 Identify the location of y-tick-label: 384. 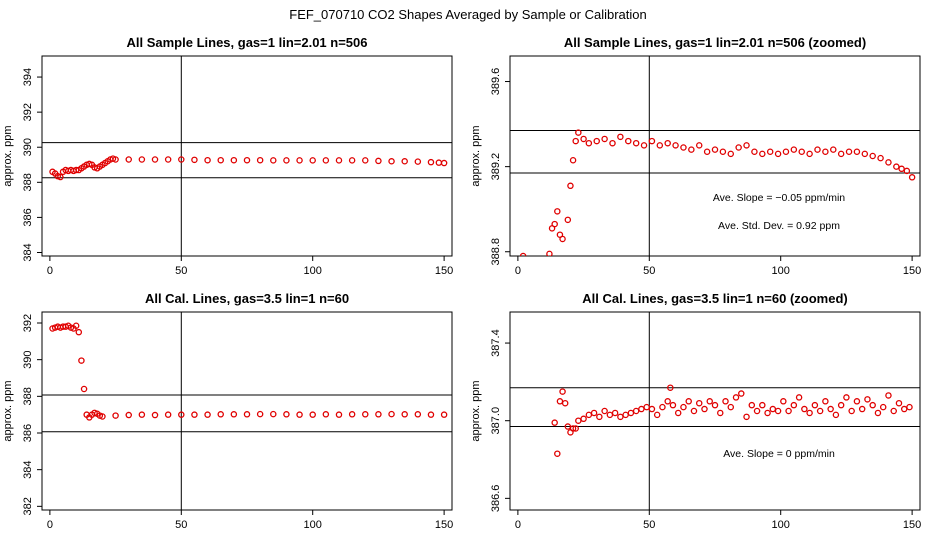
(28, 252).